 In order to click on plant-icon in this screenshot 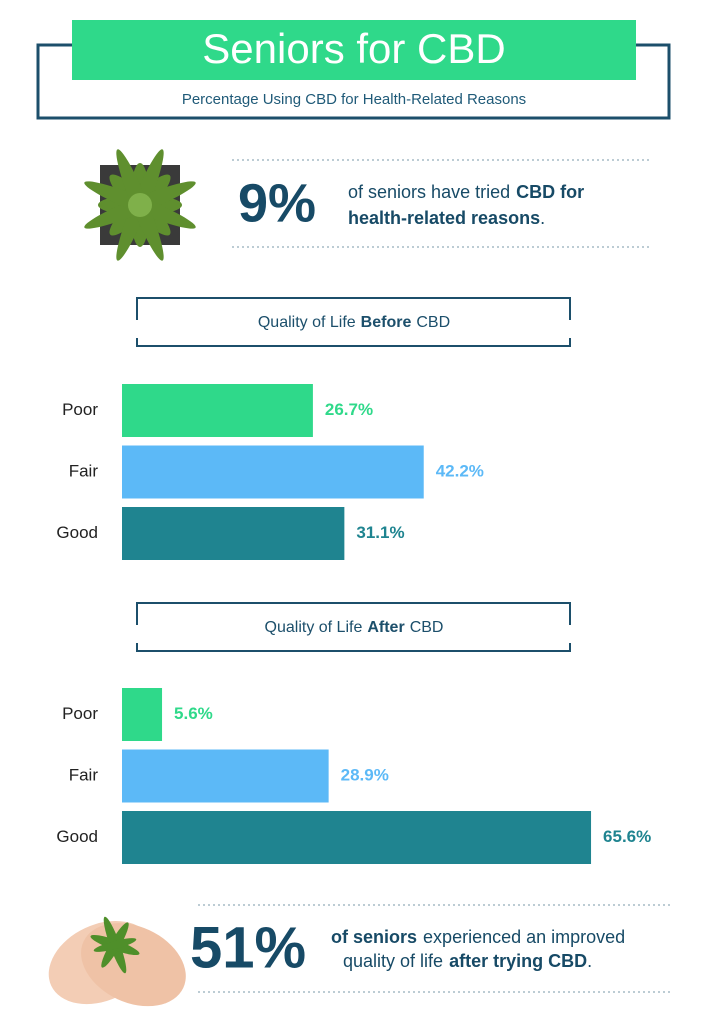, I will do `click(140, 205)`.